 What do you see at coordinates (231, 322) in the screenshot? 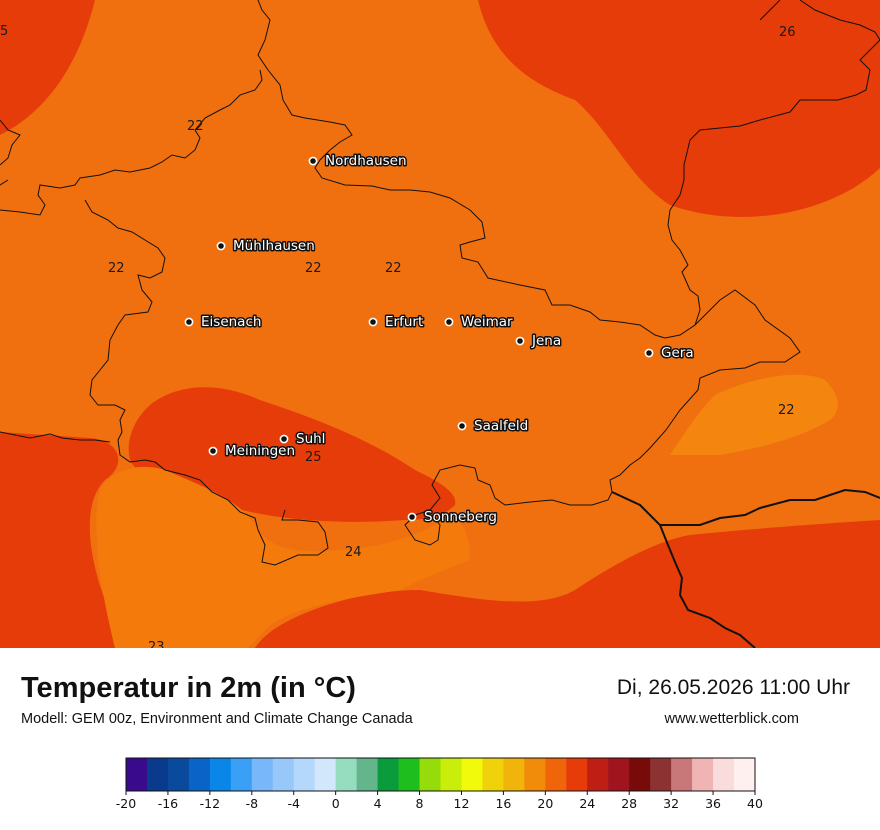
I see `city-label: Eisenach` at bounding box center [231, 322].